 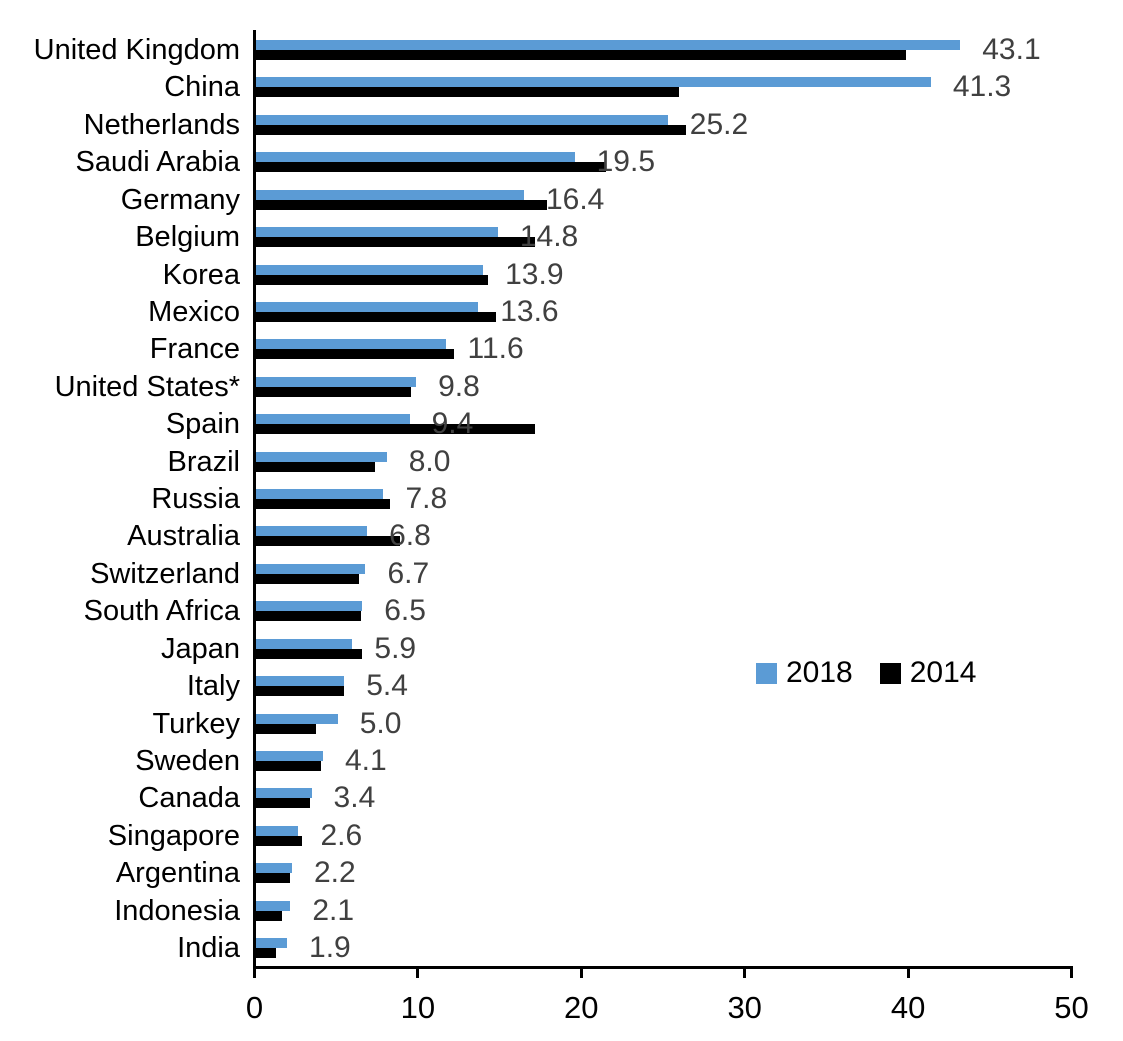 I want to click on bar-2018-germany, so click(x=390, y=194).